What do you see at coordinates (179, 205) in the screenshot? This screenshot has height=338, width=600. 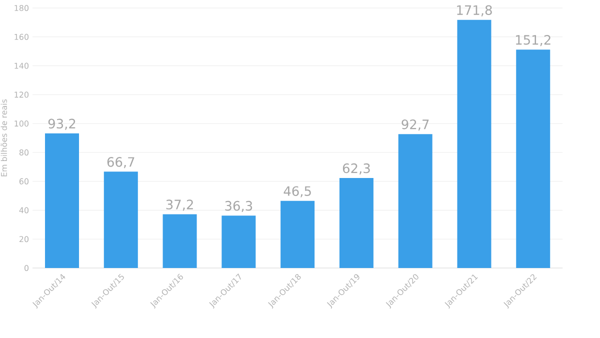 I see `data-label: 37,2` at bounding box center [179, 205].